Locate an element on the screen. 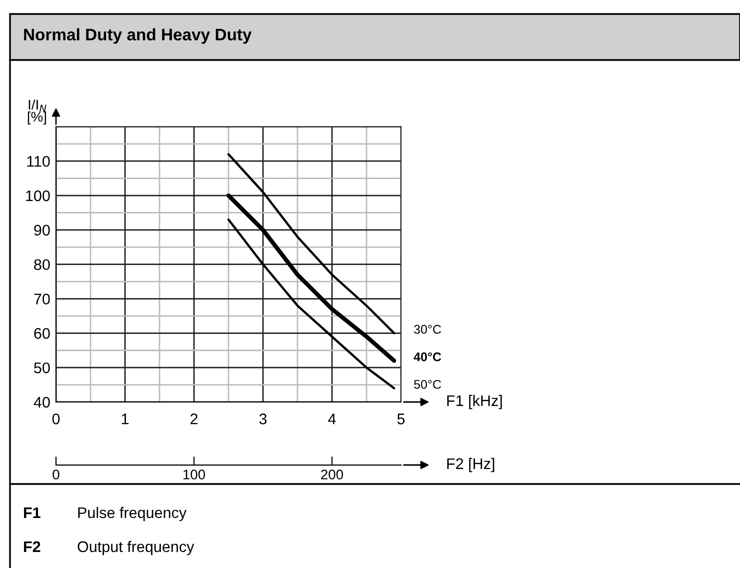  text: Output frequency is located at coordinates (136, 548).